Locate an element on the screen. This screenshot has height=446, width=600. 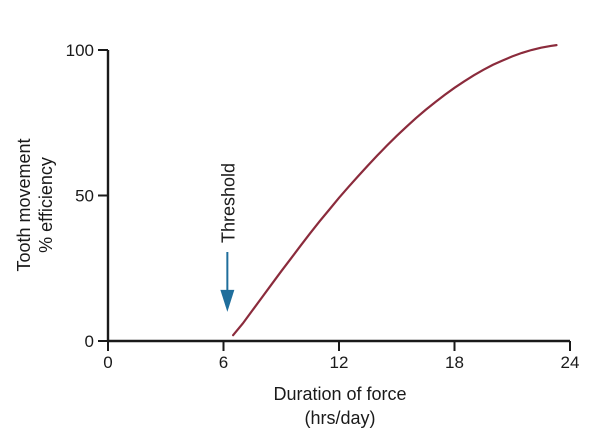
x-axis-subtitle: (hrs/day) is located at coordinates (339, 418).